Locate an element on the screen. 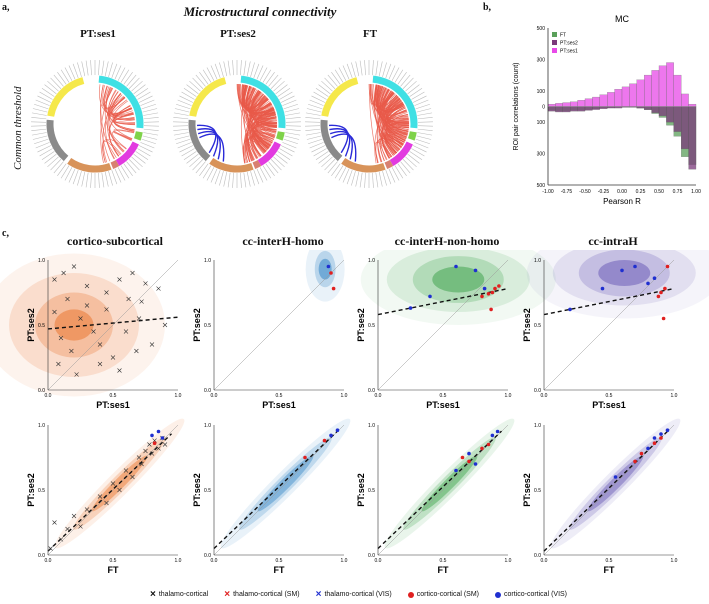 The height and width of the screenshot is (604, 709). x-tick-label: 0.5 is located at coordinates (443, 561).